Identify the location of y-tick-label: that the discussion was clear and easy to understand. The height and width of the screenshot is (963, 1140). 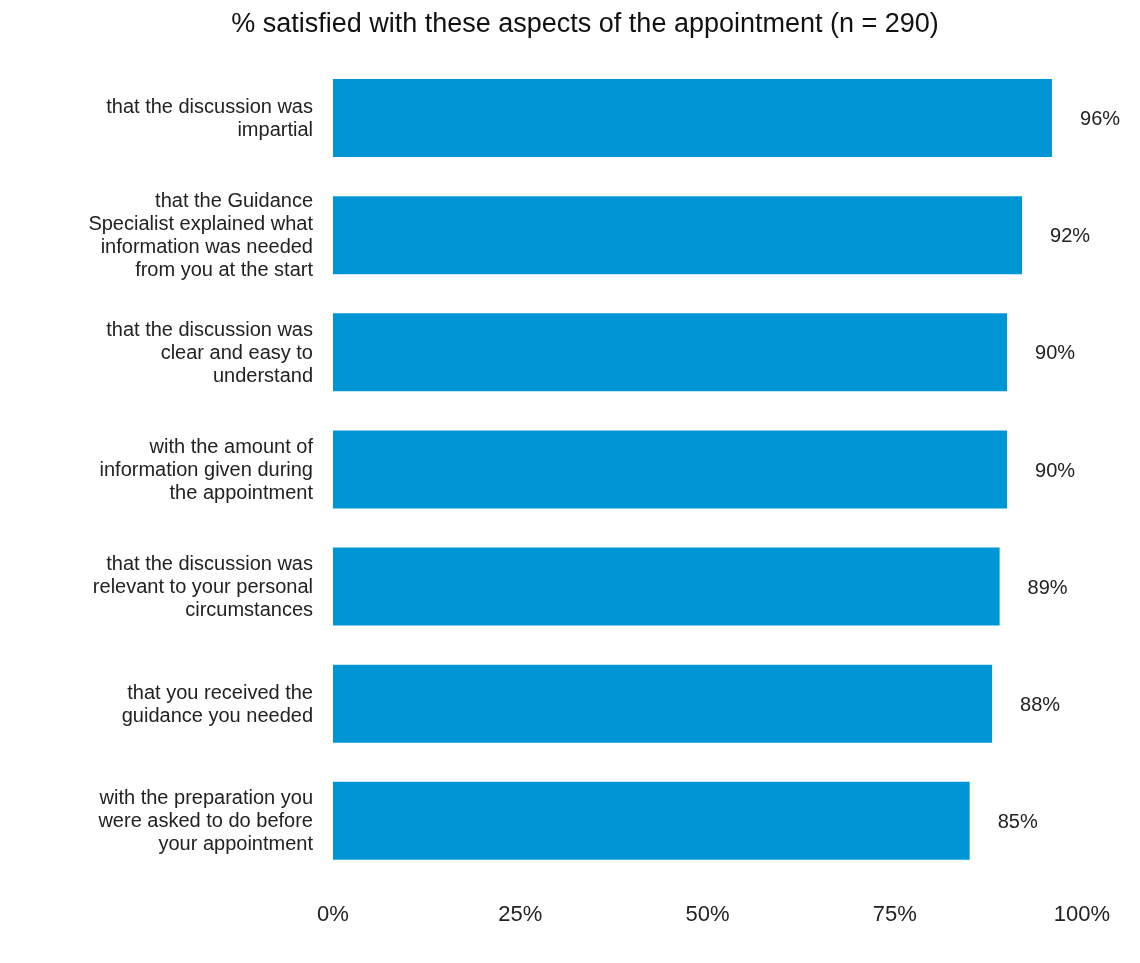
(209, 351).